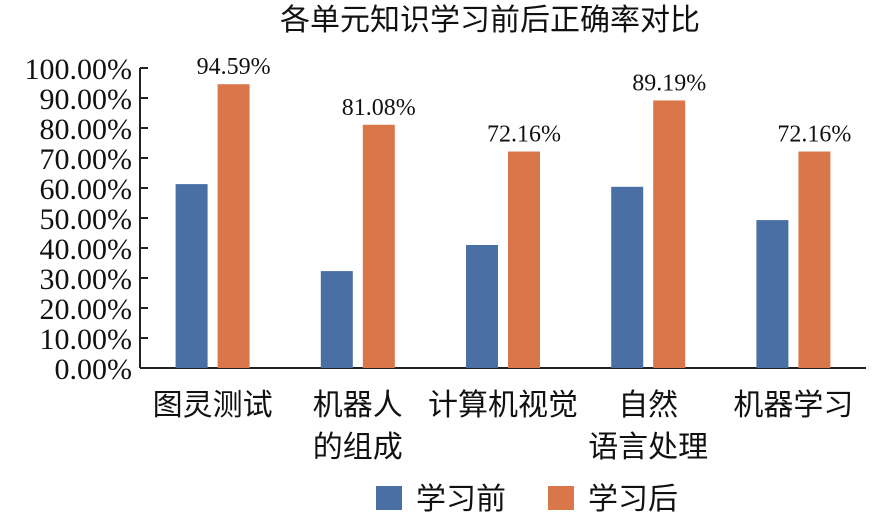 The height and width of the screenshot is (520, 886). What do you see at coordinates (86, 189) in the screenshot?
I see `y-tick-label: 60.00%` at bounding box center [86, 189].